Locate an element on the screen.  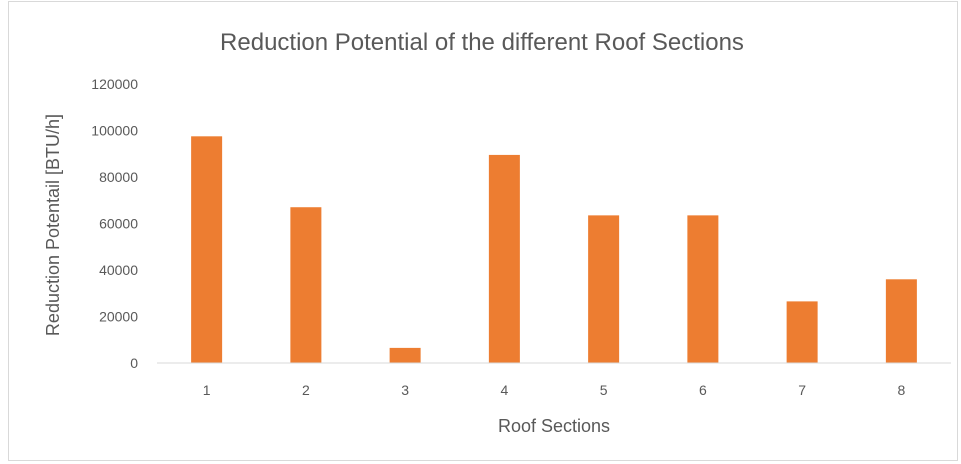
x-axis-ticks: 1 2 3 4 5 6 7 8 is located at coordinates (554, 390).